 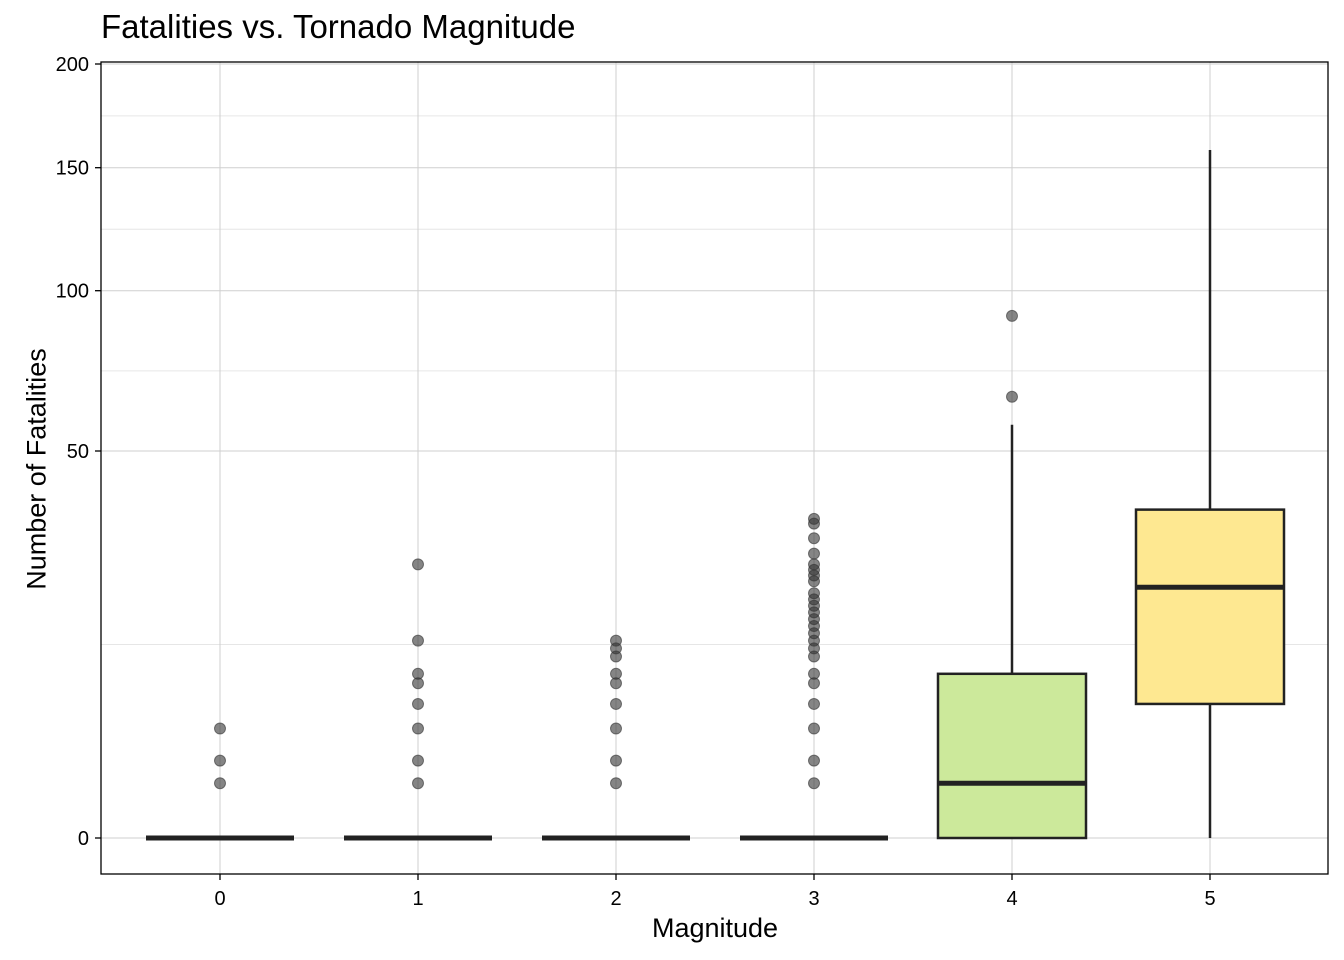 I want to click on x-tick-label: 0, so click(x=219, y=899).